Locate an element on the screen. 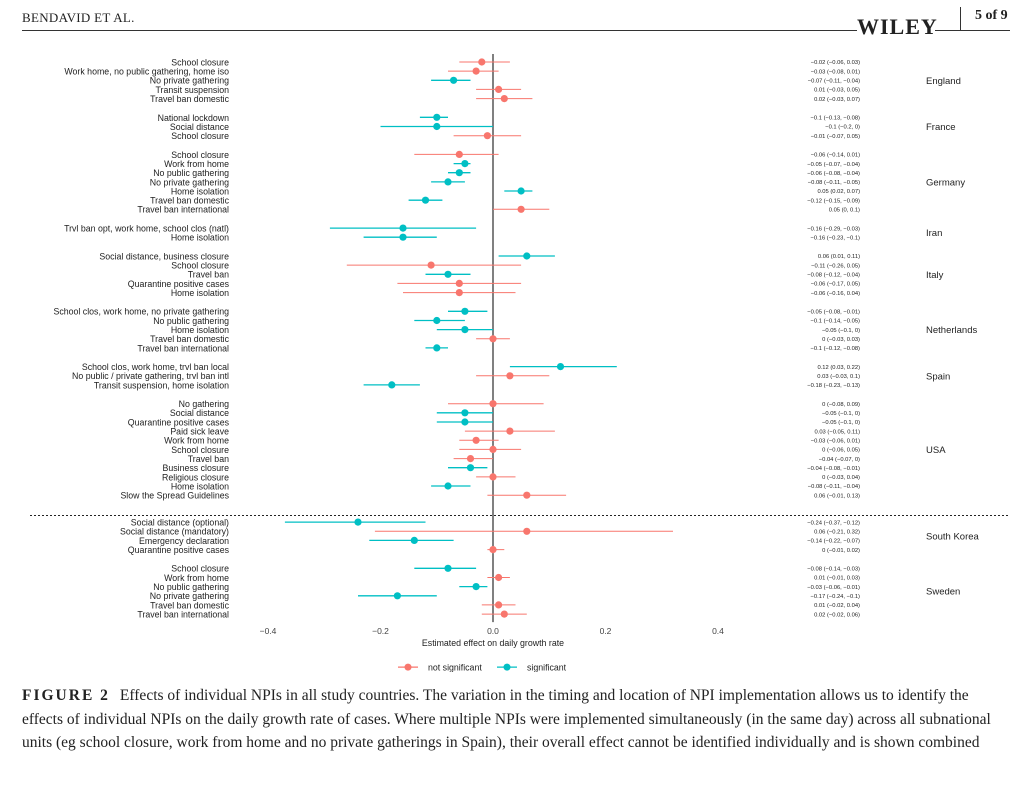 This screenshot has width=1019, height=796. estimate-text-8-2: −0.14 (−0.22, −0.07) is located at coordinates (833, 542).